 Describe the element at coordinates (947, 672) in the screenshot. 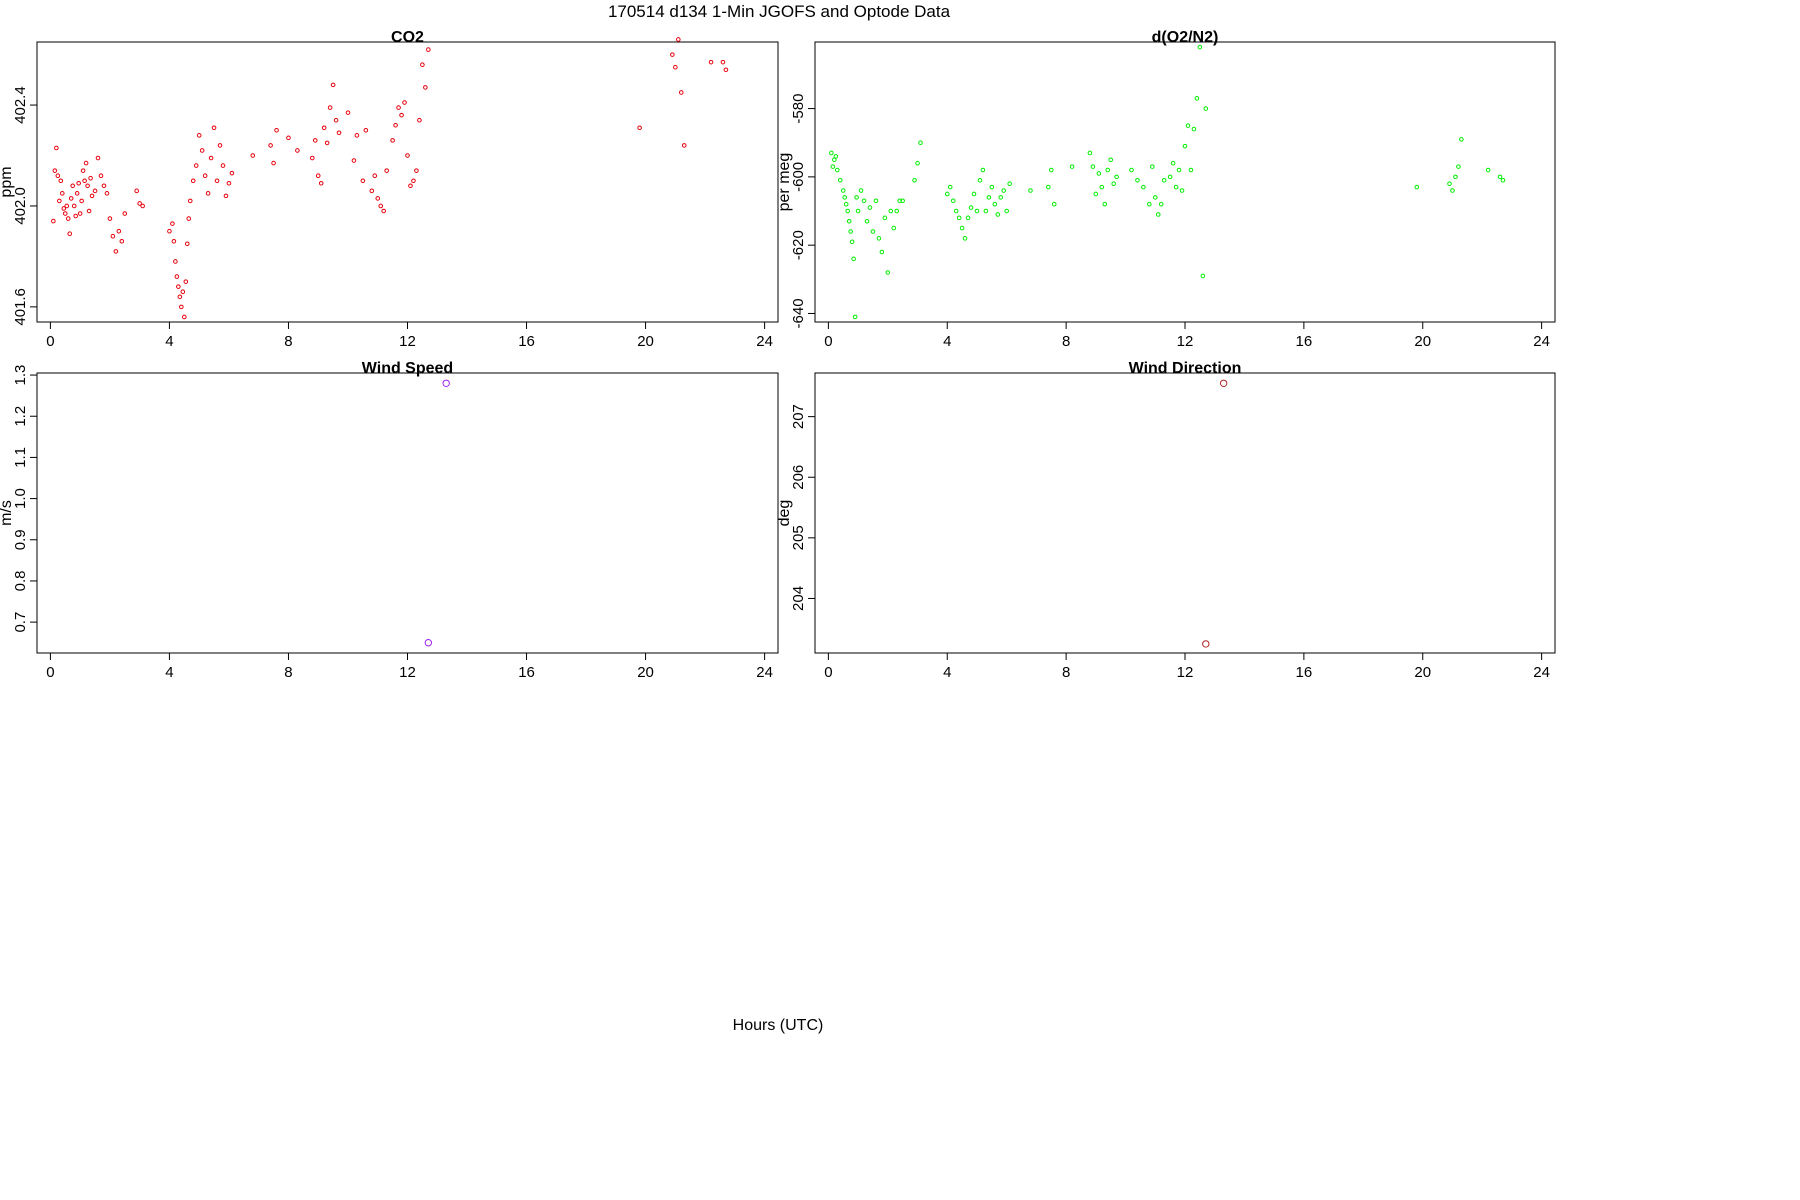

I see `wind-direction-xtick-label: 4` at that location.